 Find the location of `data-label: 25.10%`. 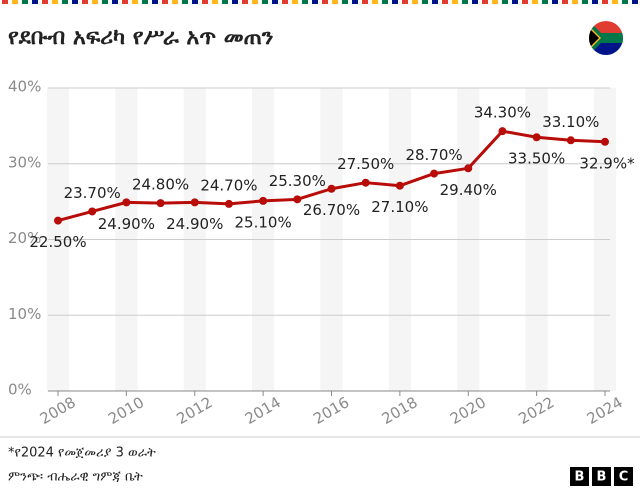

data-label: 25.10% is located at coordinates (263, 222).